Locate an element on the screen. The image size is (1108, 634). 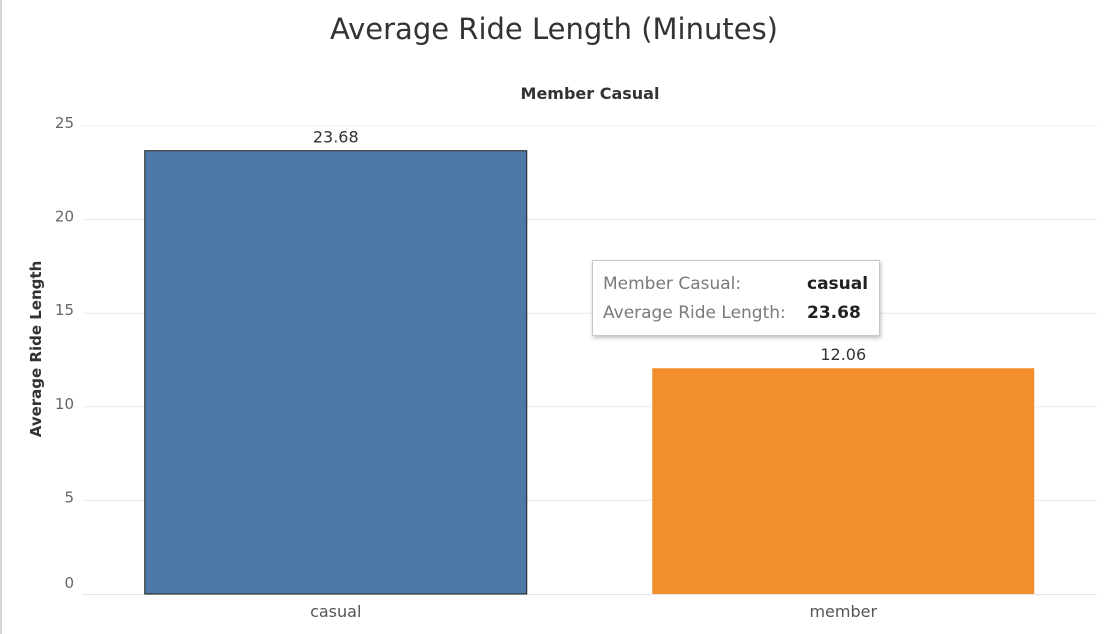
x-tick-label-member: member is located at coordinates (843, 611).